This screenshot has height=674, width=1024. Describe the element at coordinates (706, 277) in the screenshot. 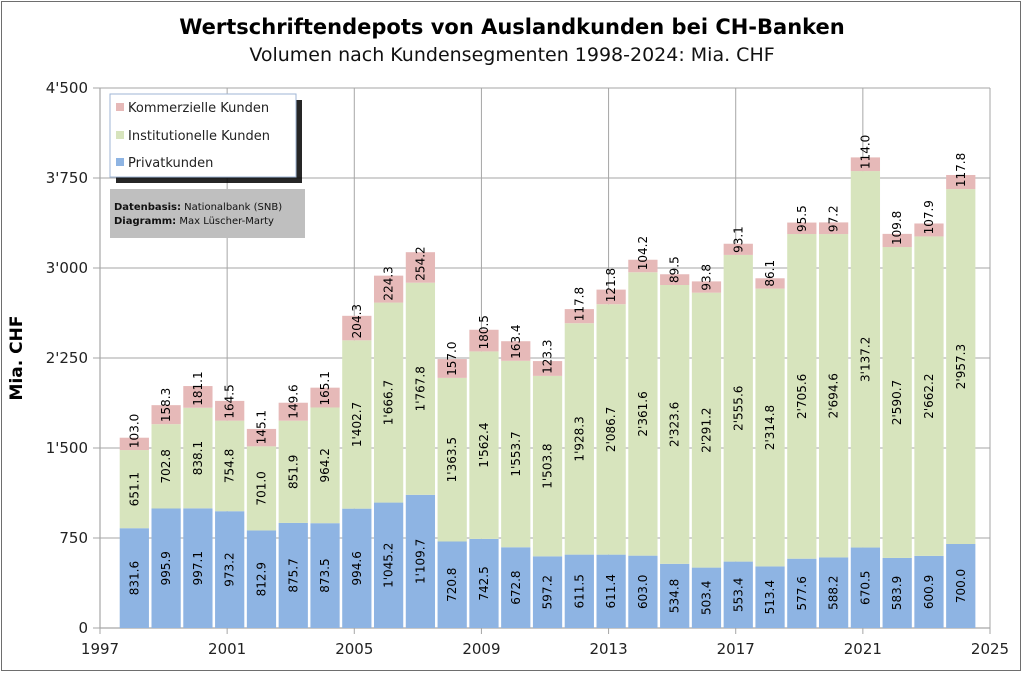

I see `data-label-kommerzielle-2016: 93.8` at that location.